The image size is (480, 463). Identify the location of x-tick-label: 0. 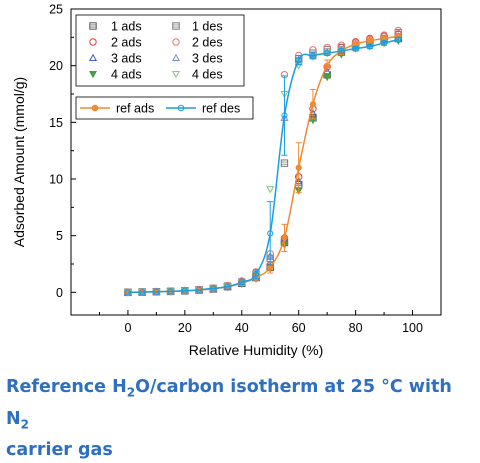
(127, 328).